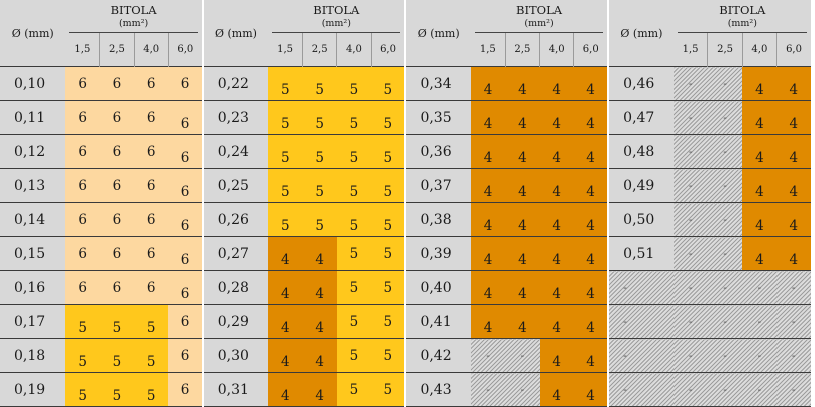  Describe the element at coordinates (337, 16) in the screenshot. I see `bitola-header: BITOLA (mm²)` at that location.